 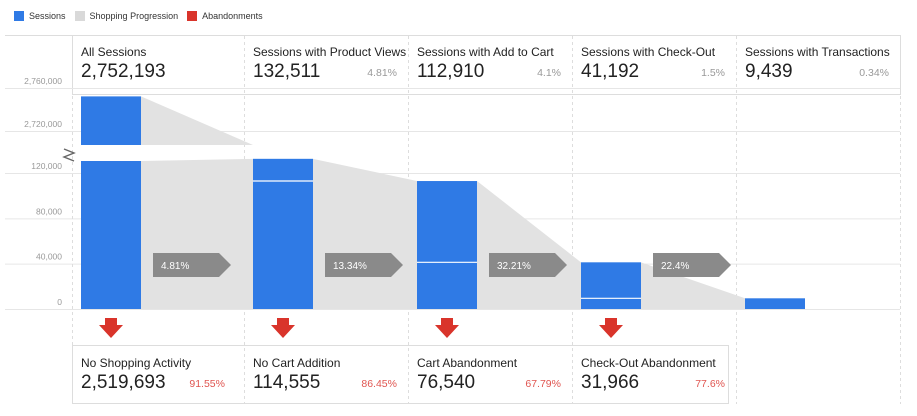 I want to click on abandonment-pct: 67.79%, so click(x=543, y=384).